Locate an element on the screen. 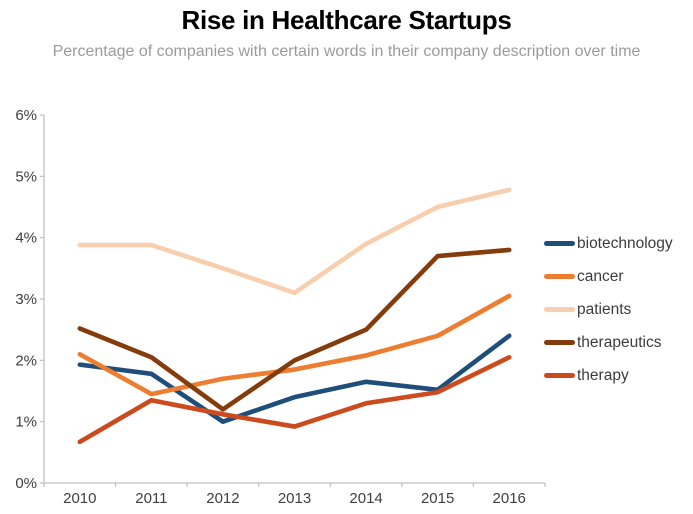  legend-swatch-biotechnology is located at coordinates (559, 243).